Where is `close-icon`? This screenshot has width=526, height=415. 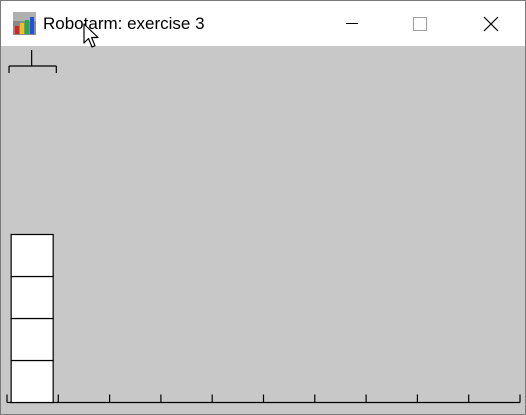 close-icon is located at coordinates (491, 24).